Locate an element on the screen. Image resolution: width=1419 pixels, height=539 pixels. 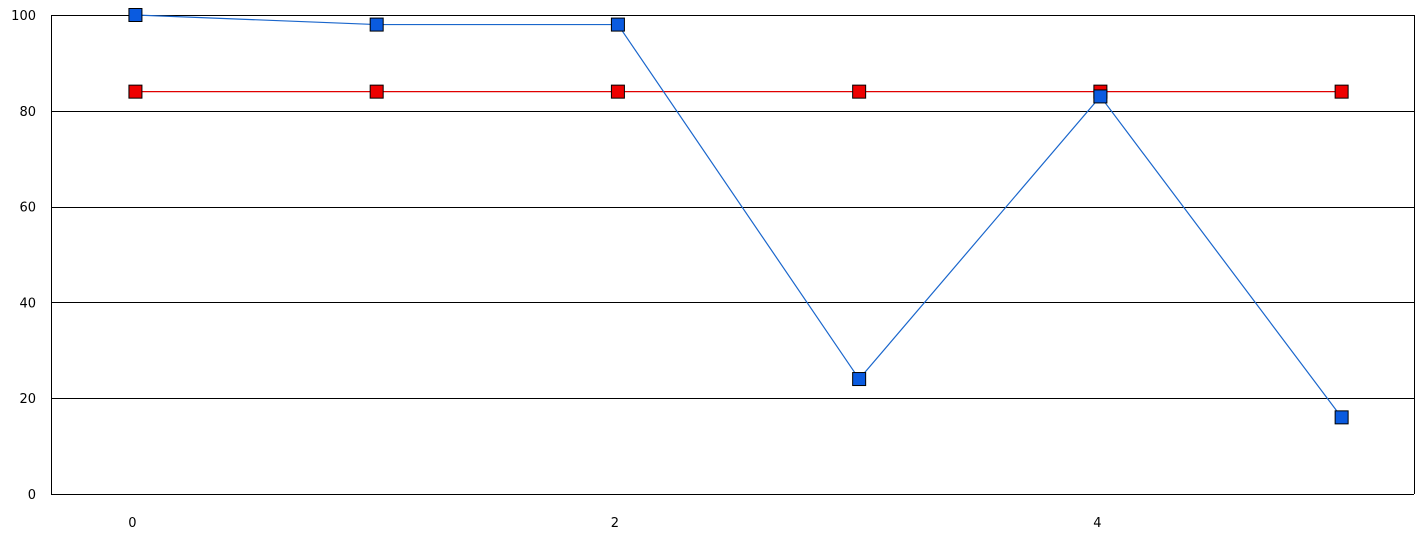
y-tick-label: 40 is located at coordinates (27, 303).